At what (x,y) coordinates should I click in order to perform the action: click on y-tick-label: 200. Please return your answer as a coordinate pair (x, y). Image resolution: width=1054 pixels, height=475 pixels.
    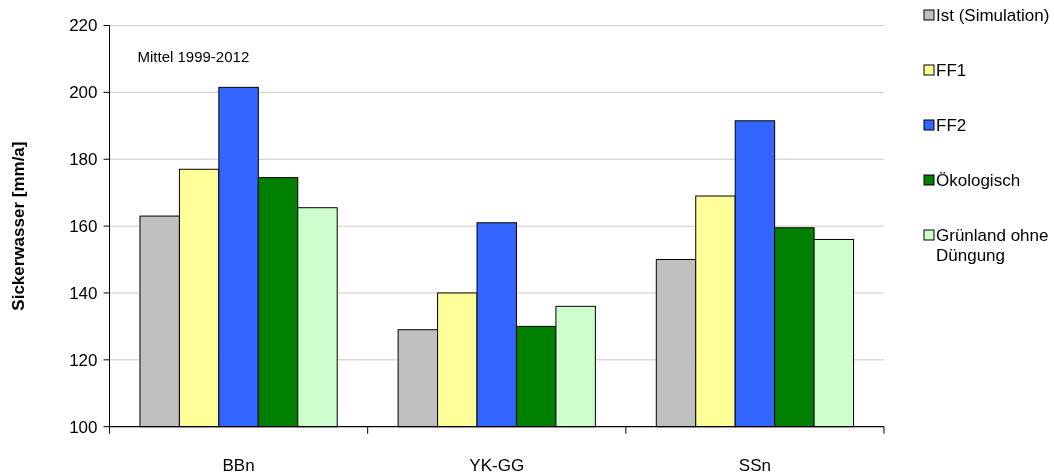
    Looking at the image, I should click on (83, 93).